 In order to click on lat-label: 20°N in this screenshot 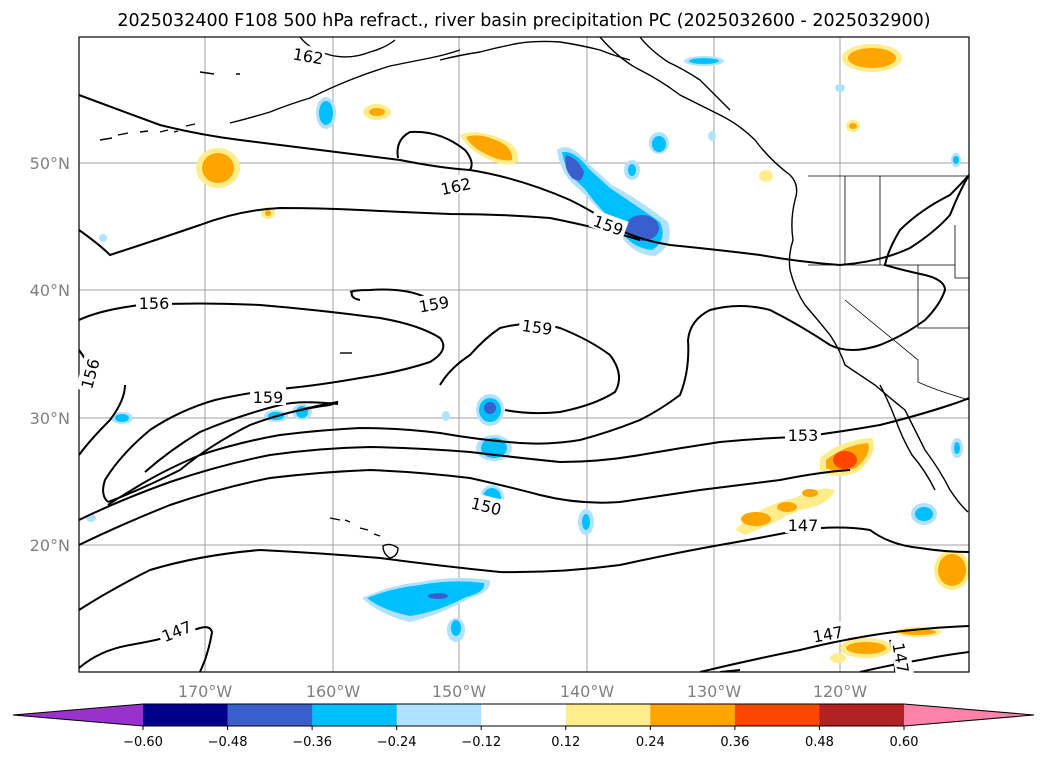, I will do `click(50, 545)`.